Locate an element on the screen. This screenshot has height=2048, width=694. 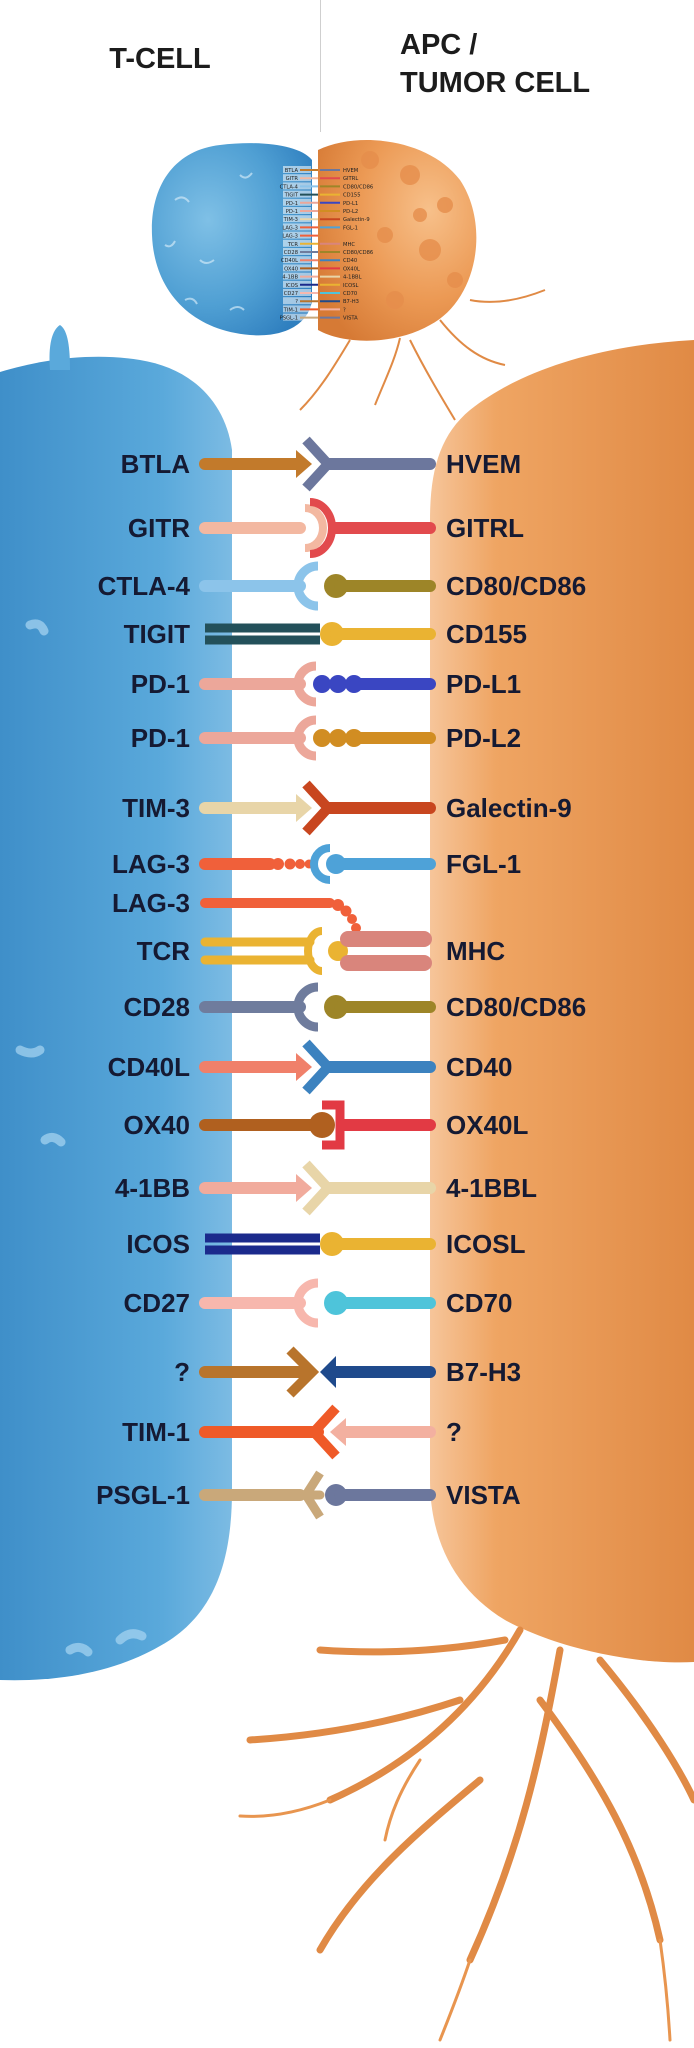
mini-apc-label: ? is located at coordinates (344, 310).